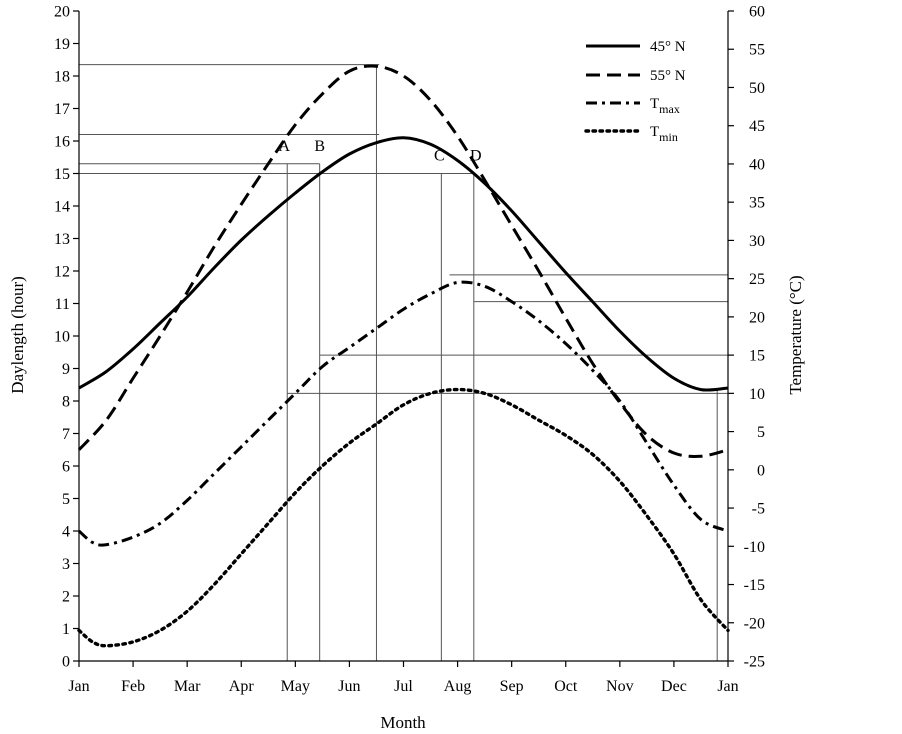 The height and width of the screenshot is (734, 902). I want to click on y-left-tick-label: 1, so click(66, 629).